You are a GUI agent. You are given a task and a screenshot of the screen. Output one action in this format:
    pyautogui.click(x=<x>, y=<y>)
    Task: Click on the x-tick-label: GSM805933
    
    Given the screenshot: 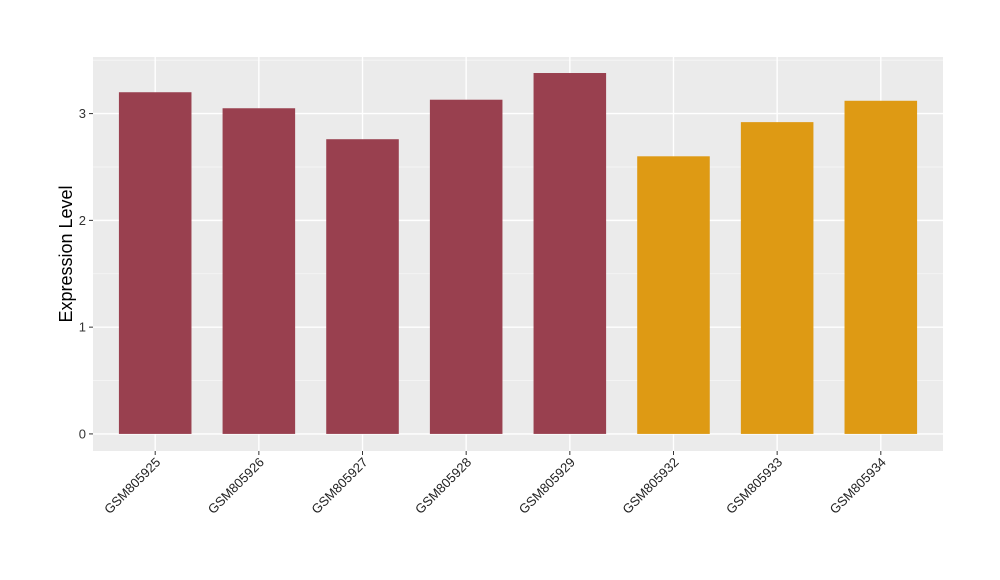 What is the action you would take?
    pyautogui.click(x=754, y=486)
    